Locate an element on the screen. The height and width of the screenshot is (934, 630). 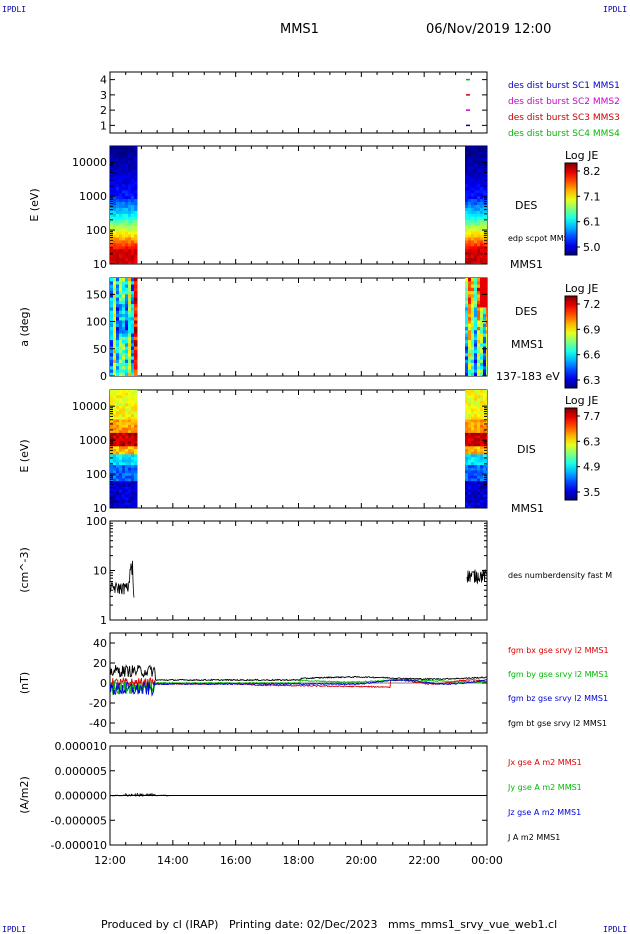
current-legend-1: Jy gse A m2 MMS1 is located at coordinates (544, 787).